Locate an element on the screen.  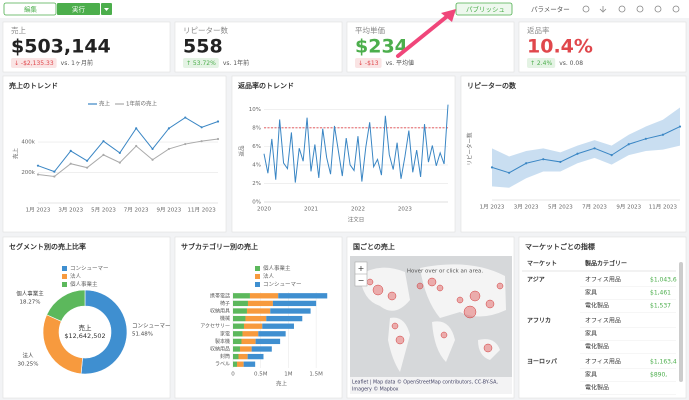
x-tick-label: 2022 is located at coordinates (358, 210).